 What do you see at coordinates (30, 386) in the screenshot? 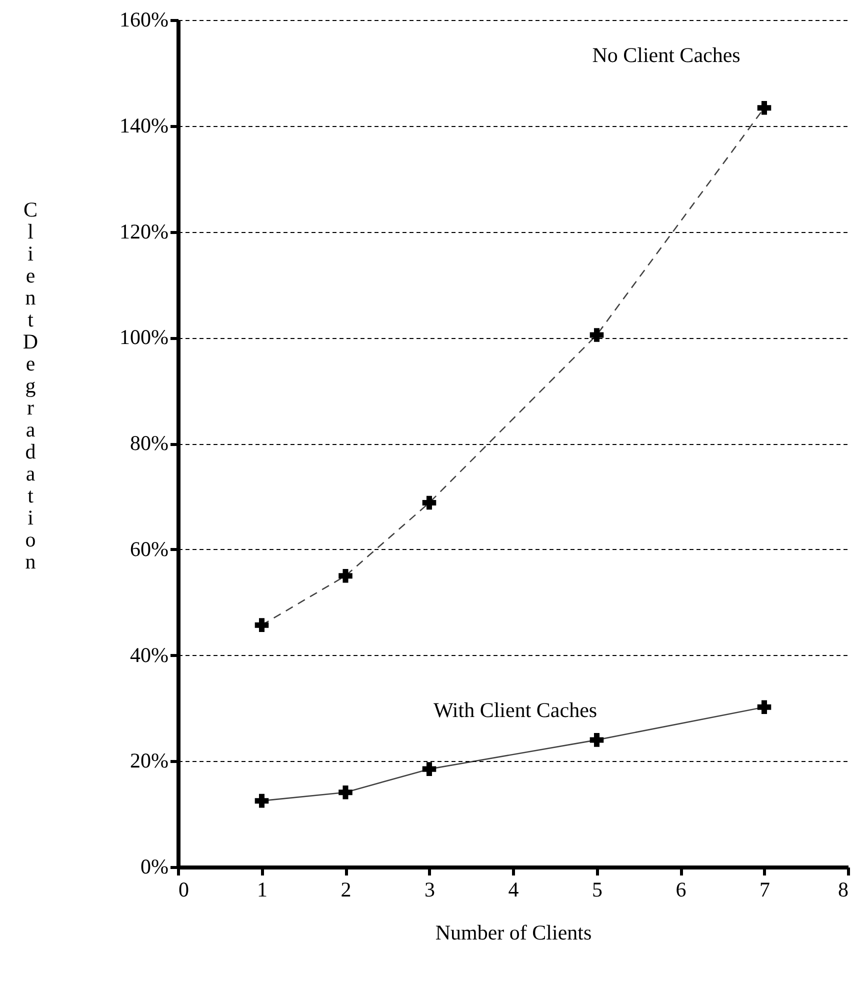
I see `text: Client Degradation` at bounding box center [30, 386].